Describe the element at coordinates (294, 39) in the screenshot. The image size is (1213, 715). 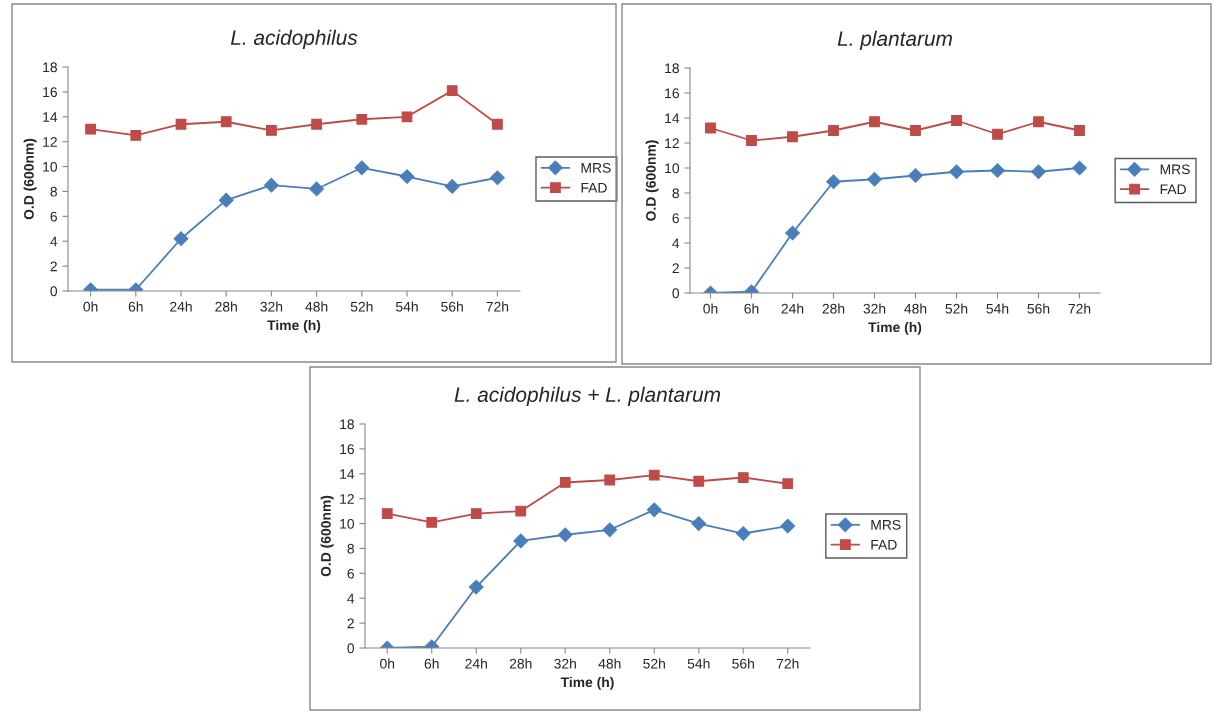
I see `chart-title: L. acidophilus` at that location.